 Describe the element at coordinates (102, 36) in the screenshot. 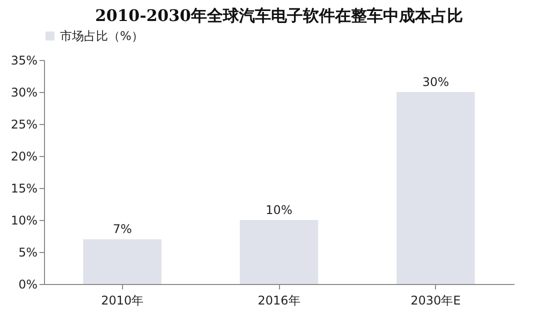

I see `legend-label: 市场占比（%）` at that location.